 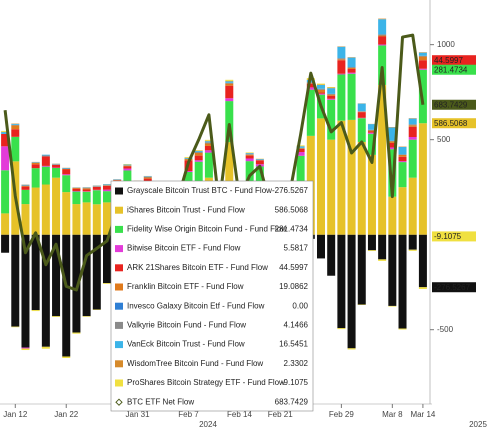 I want to click on legend-label: VanEck Bitcoin Trust - Fund Flow, so click(x=186, y=344).